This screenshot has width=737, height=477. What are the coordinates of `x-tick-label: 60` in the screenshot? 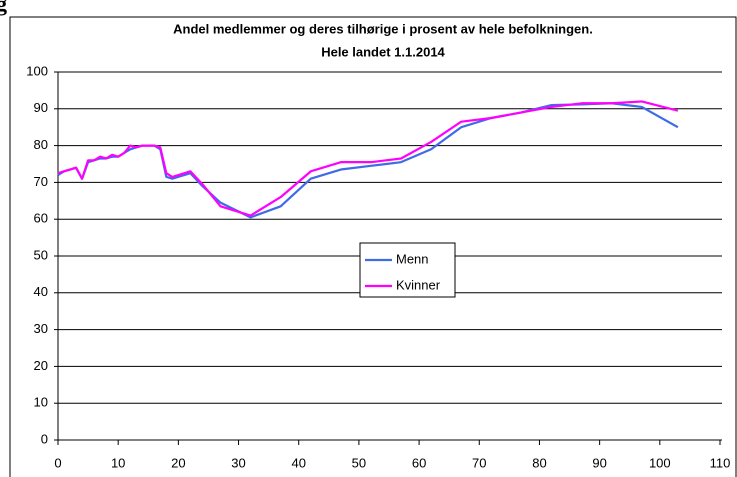 It's located at (419, 462).